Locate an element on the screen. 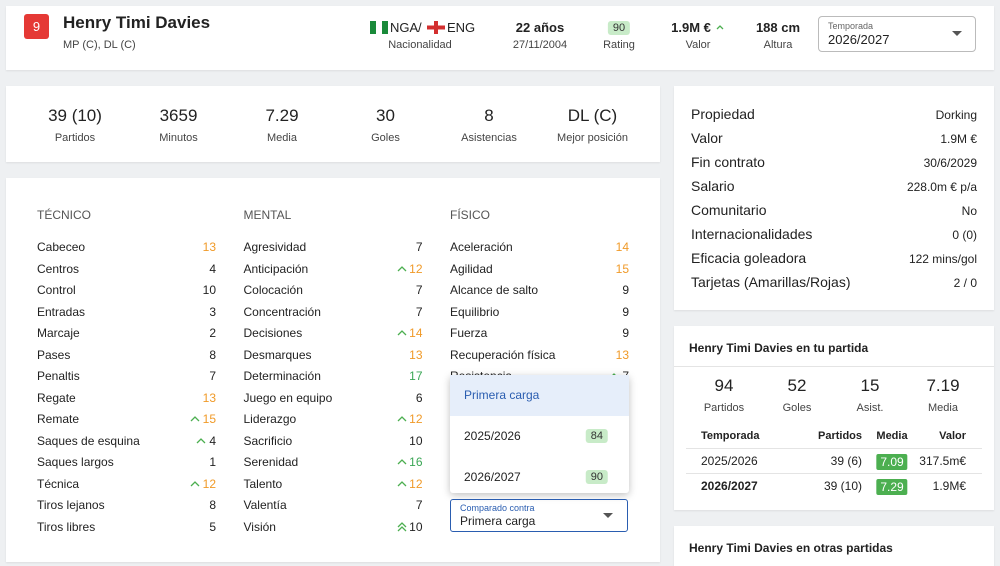 The height and width of the screenshot is (566, 1000). column-header: Temporada is located at coordinates (730, 436).